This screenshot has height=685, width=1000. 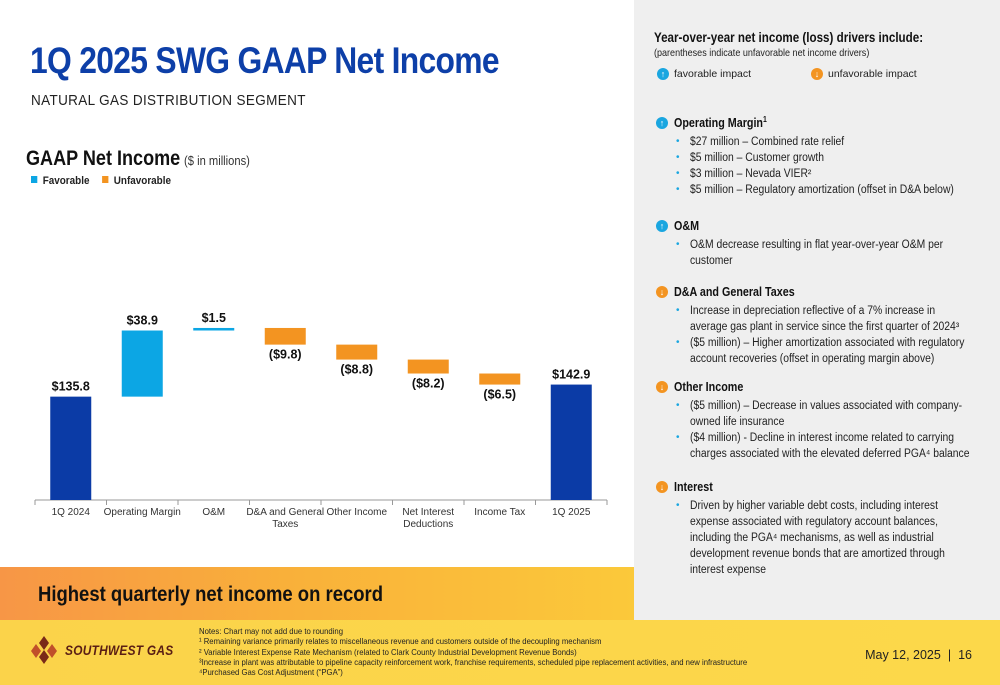 What do you see at coordinates (34, 179) in the screenshot?
I see `legend-favorable-swatch` at bounding box center [34, 179].